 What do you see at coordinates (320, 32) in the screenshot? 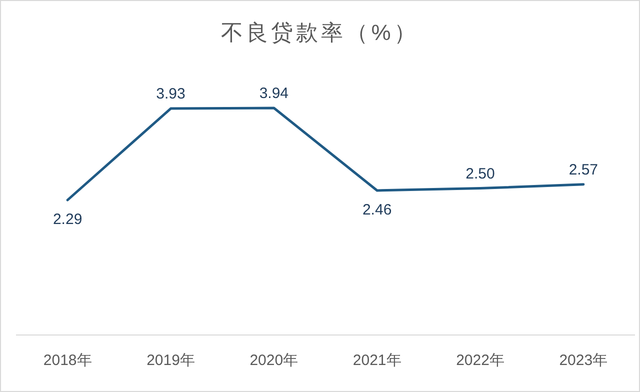
I see `chart-title: 不良贷款率（%）` at bounding box center [320, 32].